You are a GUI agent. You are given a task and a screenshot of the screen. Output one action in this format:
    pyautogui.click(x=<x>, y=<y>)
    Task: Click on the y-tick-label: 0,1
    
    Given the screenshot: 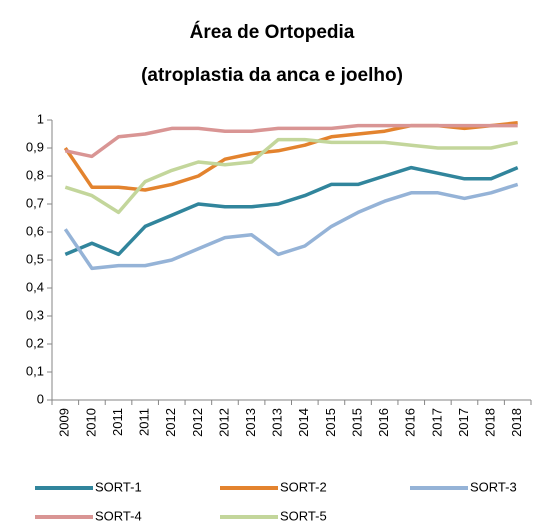 What is the action you would take?
    pyautogui.click(x=35, y=370)
    